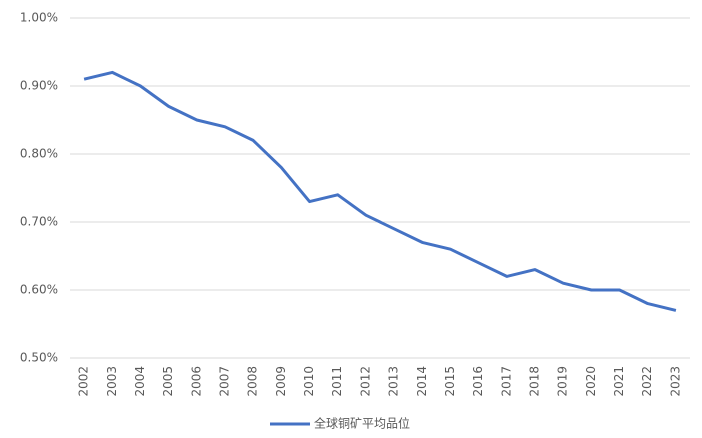 Image resolution: width=702 pixels, height=438 pixels. I want to click on x-tick-label: 2008, so click(253, 381).